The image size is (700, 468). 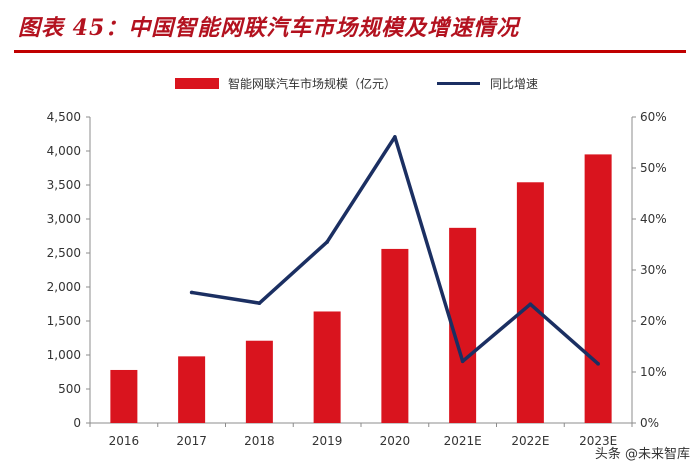 What do you see at coordinates (598, 364) in the screenshot?
I see `growth-point-2023E` at bounding box center [598, 364].